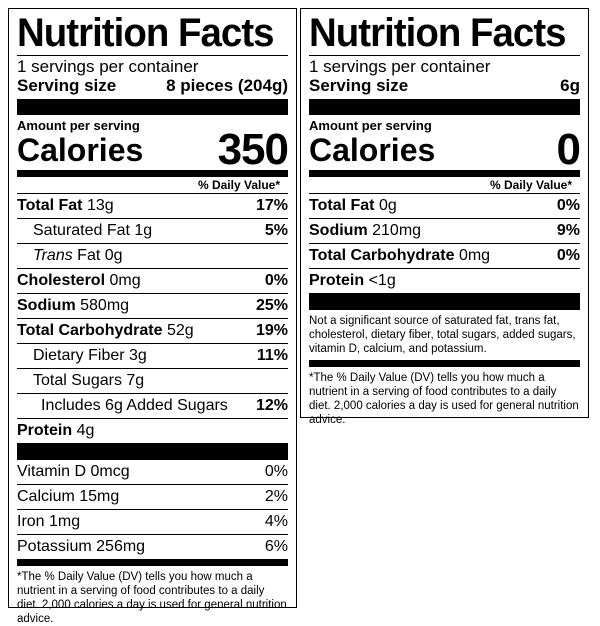  Describe the element at coordinates (271, 205) in the screenshot. I see `nutrient-percent: 17%` at that location.